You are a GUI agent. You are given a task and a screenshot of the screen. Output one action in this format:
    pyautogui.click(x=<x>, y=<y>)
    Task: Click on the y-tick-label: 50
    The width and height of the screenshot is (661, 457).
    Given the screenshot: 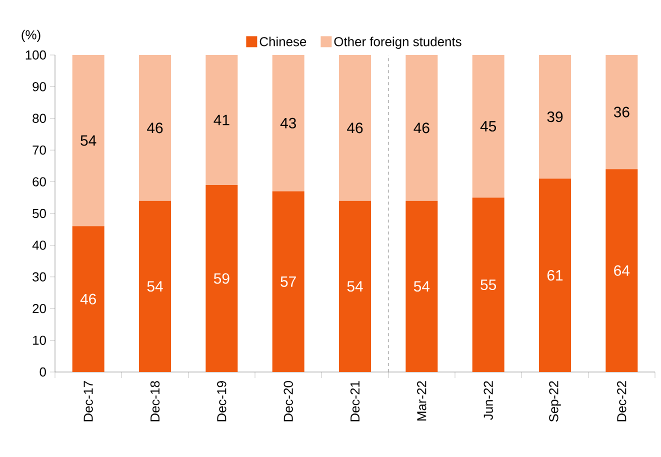 What is the action you would take?
    pyautogui.click(x=39, y=213)
    